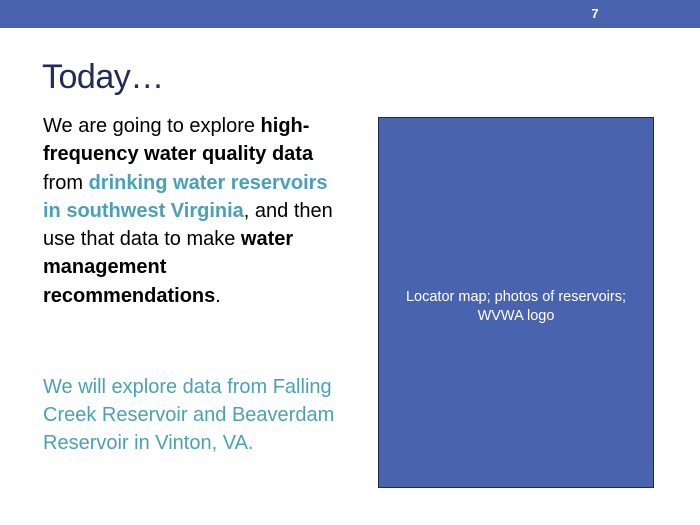 This screenshot has height=525, width=700. I want to click on intro-bold-2: water management recommendations, so click(168, 267).